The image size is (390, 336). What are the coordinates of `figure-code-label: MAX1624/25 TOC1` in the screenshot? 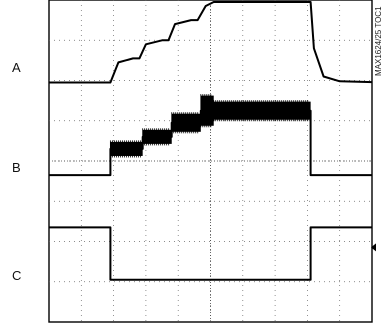 It's located at (378, 41).